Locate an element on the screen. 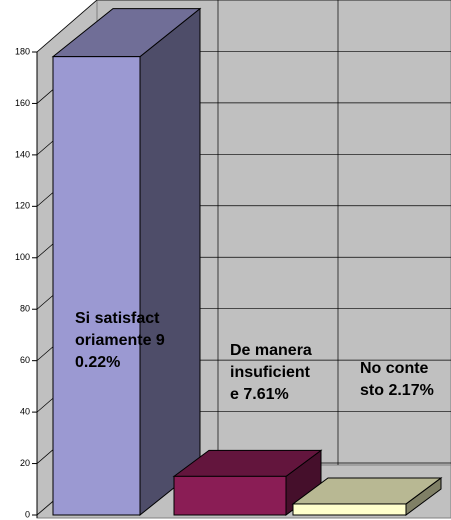 This screenshot has height=520, width=451. y-tick-label: 140 is located at coordinates (22, 154).